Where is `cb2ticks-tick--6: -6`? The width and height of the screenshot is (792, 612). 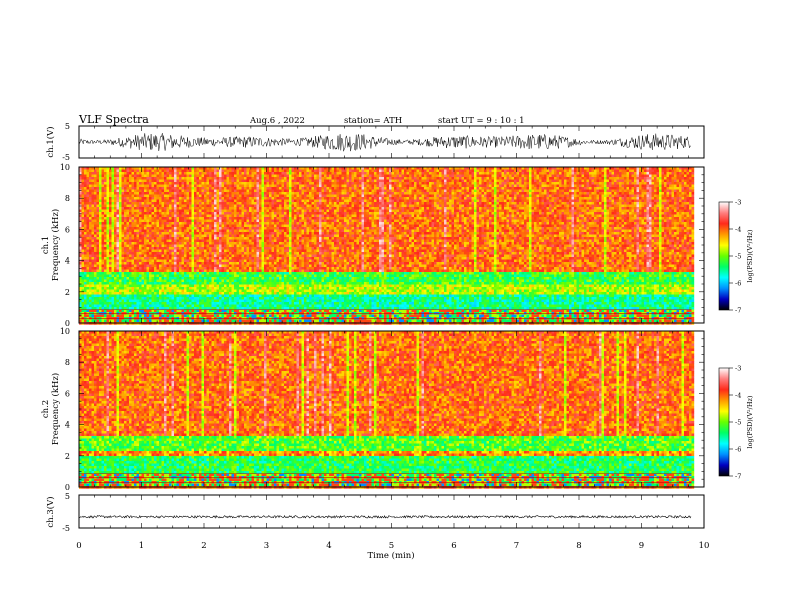 cb2ticks-tick--6: -6 is located at coordinates (738, 450).